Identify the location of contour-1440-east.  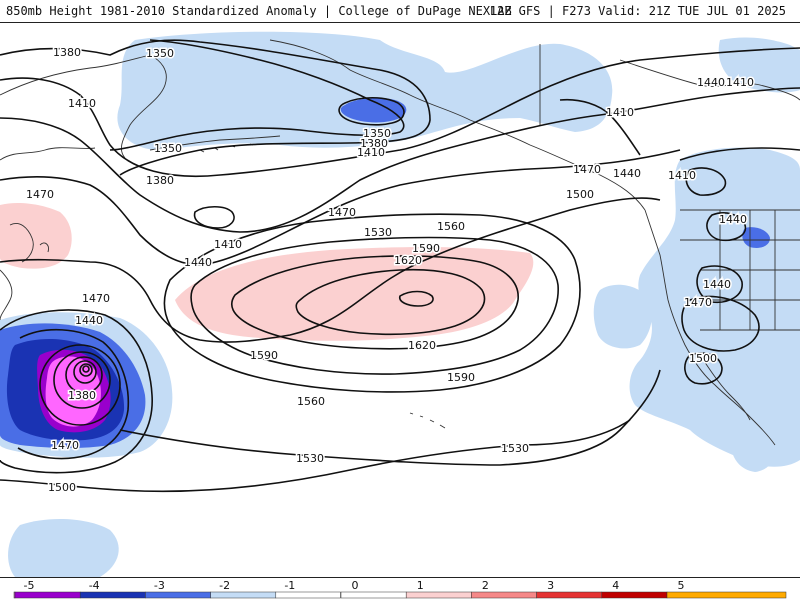
(739, 154).